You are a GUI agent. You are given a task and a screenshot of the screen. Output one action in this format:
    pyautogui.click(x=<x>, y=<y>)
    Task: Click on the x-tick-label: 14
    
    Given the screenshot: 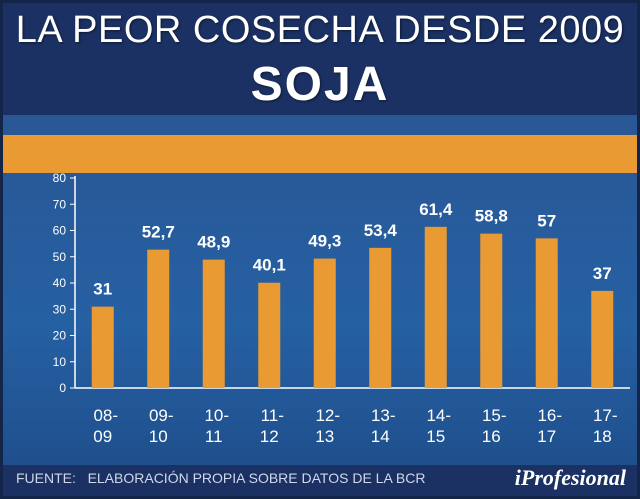 What is the action you would take?
    pyautogui.click(x=380, y=436)
    